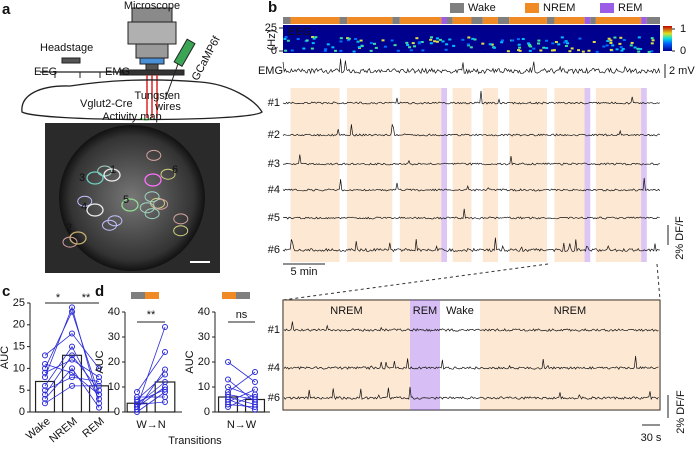 This screenshot has width=699, height=453. Describe the element at coordinates (682, 71) in the screenshot. I see `scale-label: 2 mV` at that location.